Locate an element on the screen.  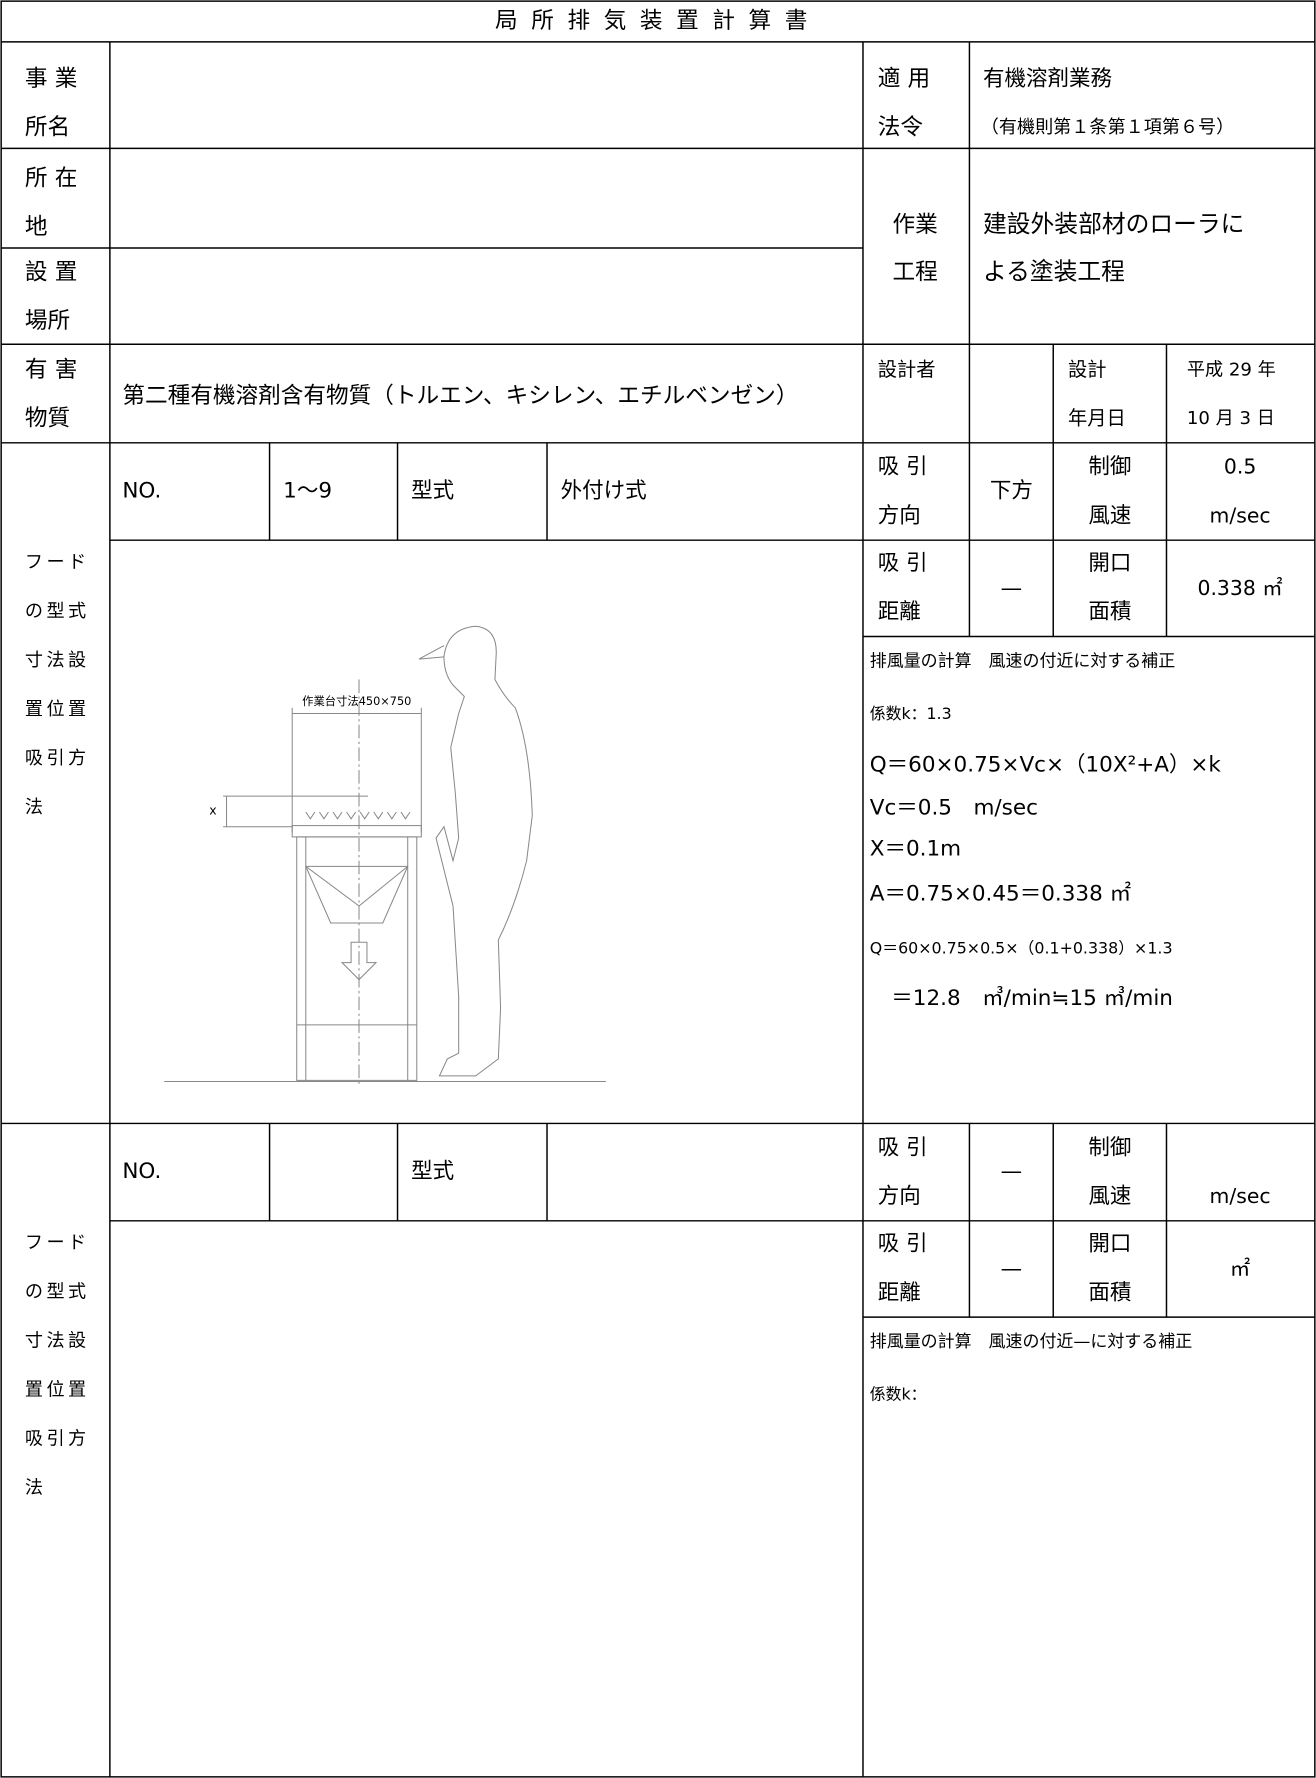
cell-text: 有機溶剤業務 is located at coordinates (1048, 78).